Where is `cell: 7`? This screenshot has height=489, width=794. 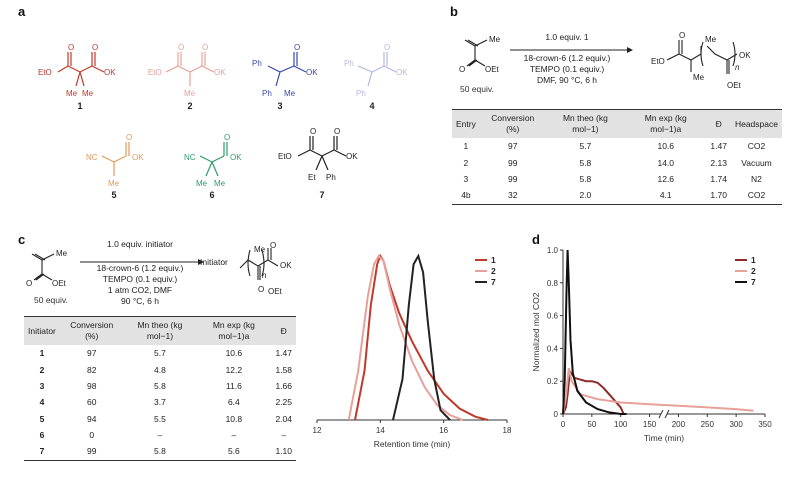 cell: 7 is located at coordinates (42, 452).